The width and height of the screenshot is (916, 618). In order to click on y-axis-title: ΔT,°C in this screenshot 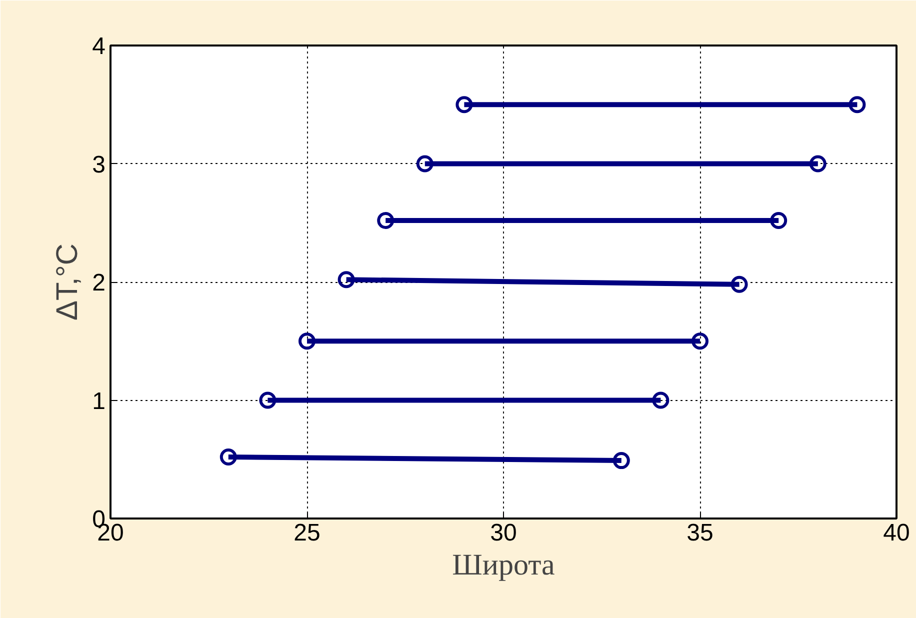, I will do `click(67, 282)`.